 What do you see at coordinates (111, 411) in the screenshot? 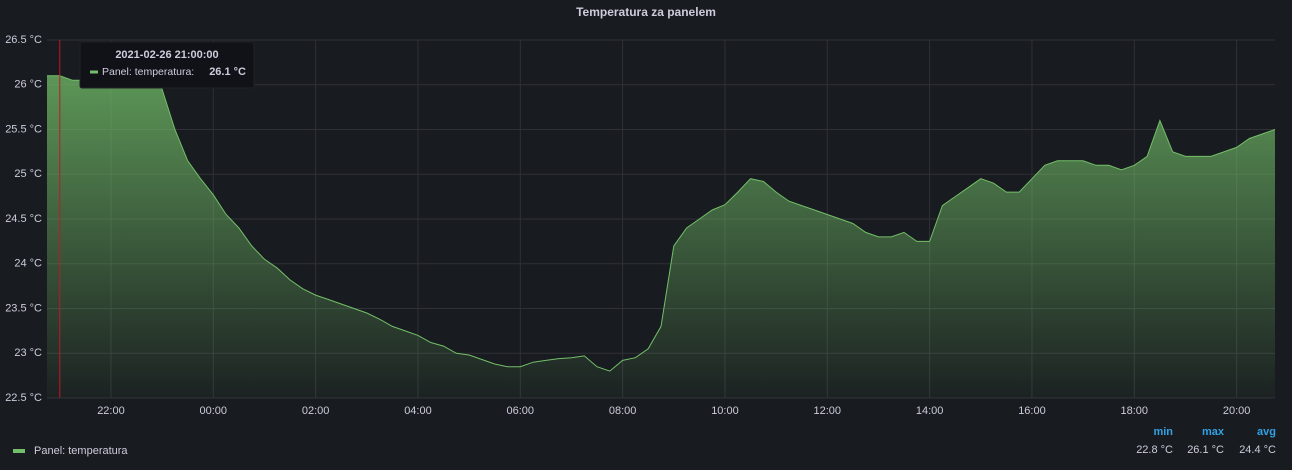
I see `x-tick-label: 22:00` at bounding box center [111, 411].